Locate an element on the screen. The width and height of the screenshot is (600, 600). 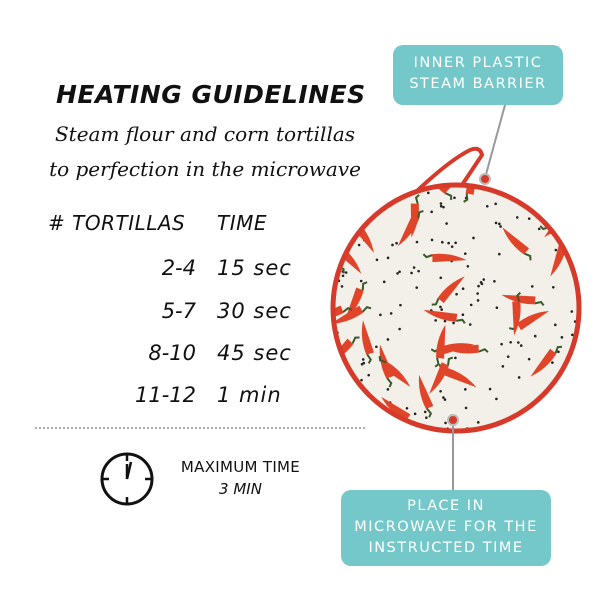
max-time-value: 3 MIN is located at coordinates (240, 489).